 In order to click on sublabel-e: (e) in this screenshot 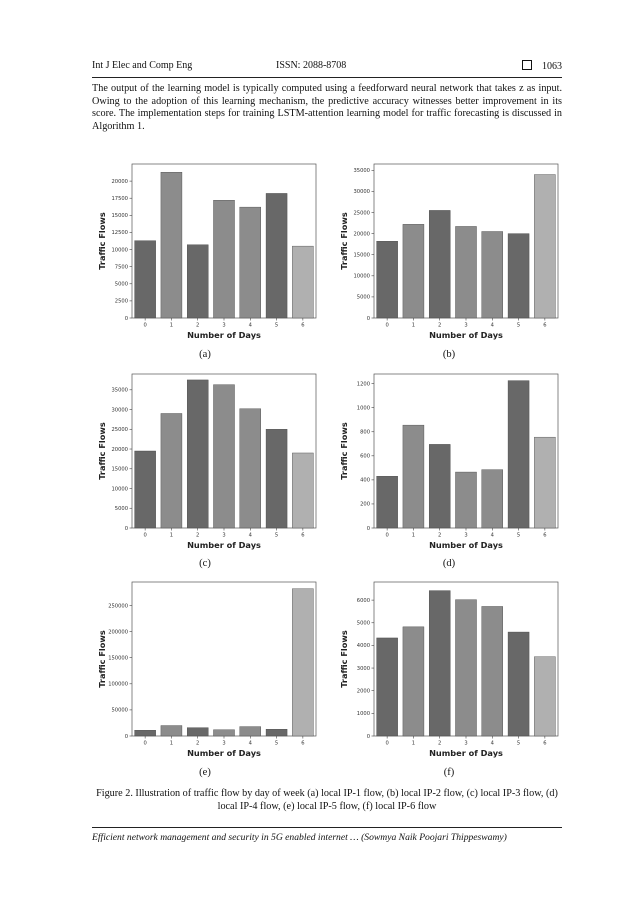, I will do `click(205, 772)`.